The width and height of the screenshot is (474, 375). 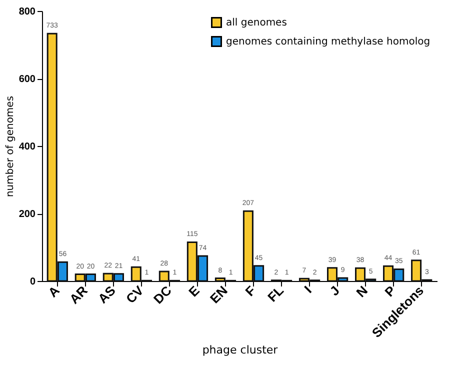 I want to click on x-tick-label: A, so click(x=54, y=291).